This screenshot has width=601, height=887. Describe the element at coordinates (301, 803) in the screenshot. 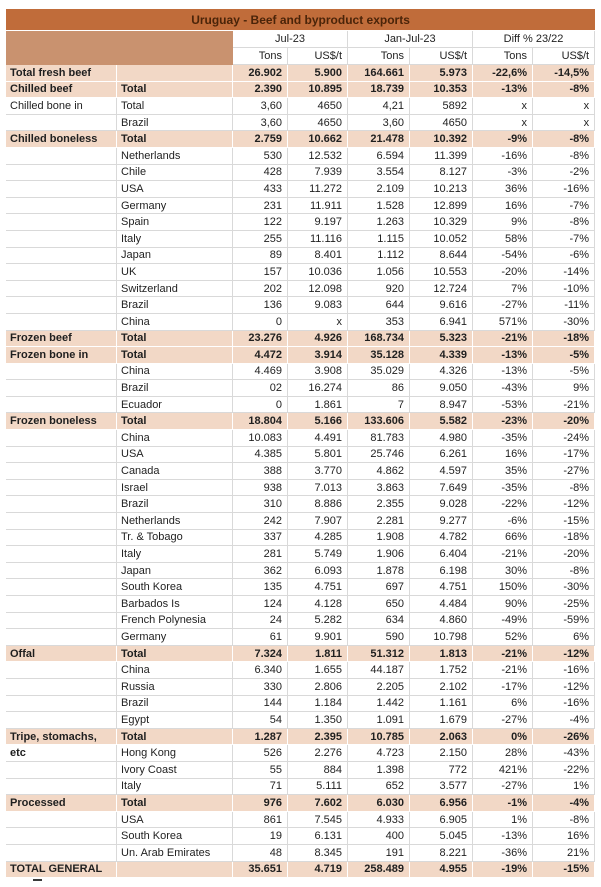

I see `table-row: Processed Total 976 7.602 6.030 6.956 -1% -4%` at that location.